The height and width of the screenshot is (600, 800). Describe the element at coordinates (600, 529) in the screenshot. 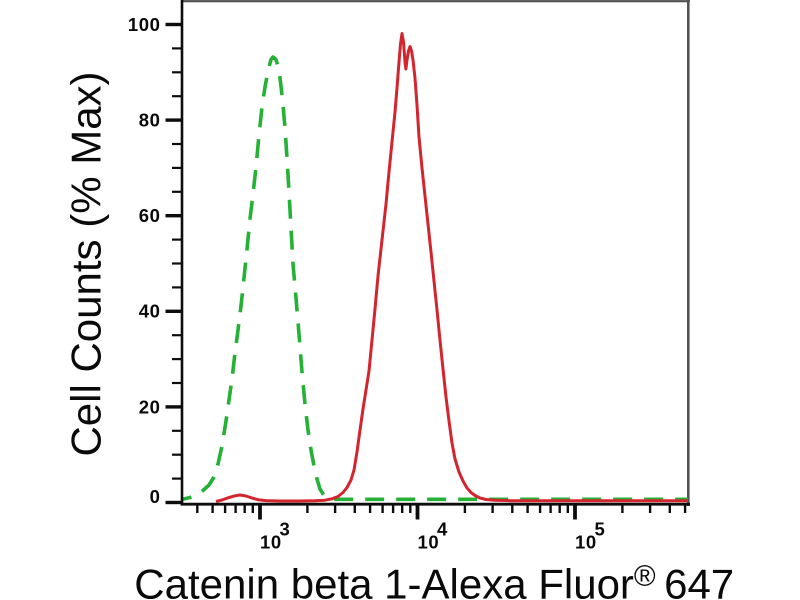

I see `svg-text: 5` at that location.